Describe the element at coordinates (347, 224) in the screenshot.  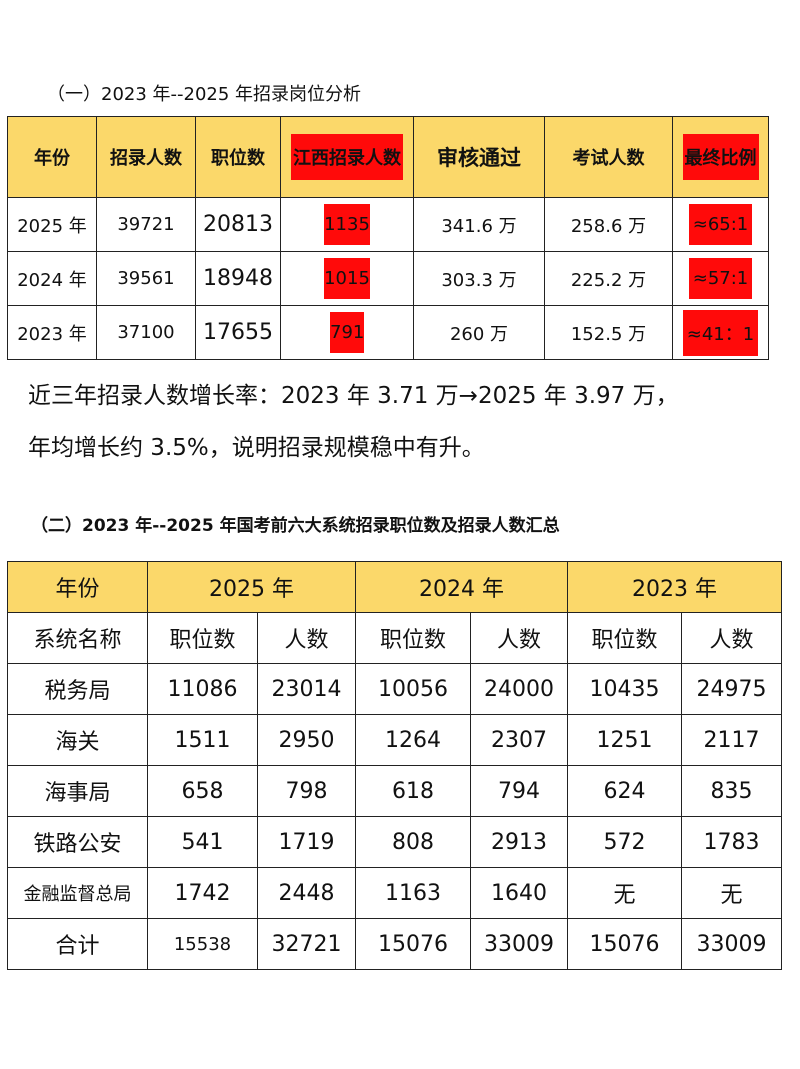
I see `jiangxi-value: 1135` at that location.